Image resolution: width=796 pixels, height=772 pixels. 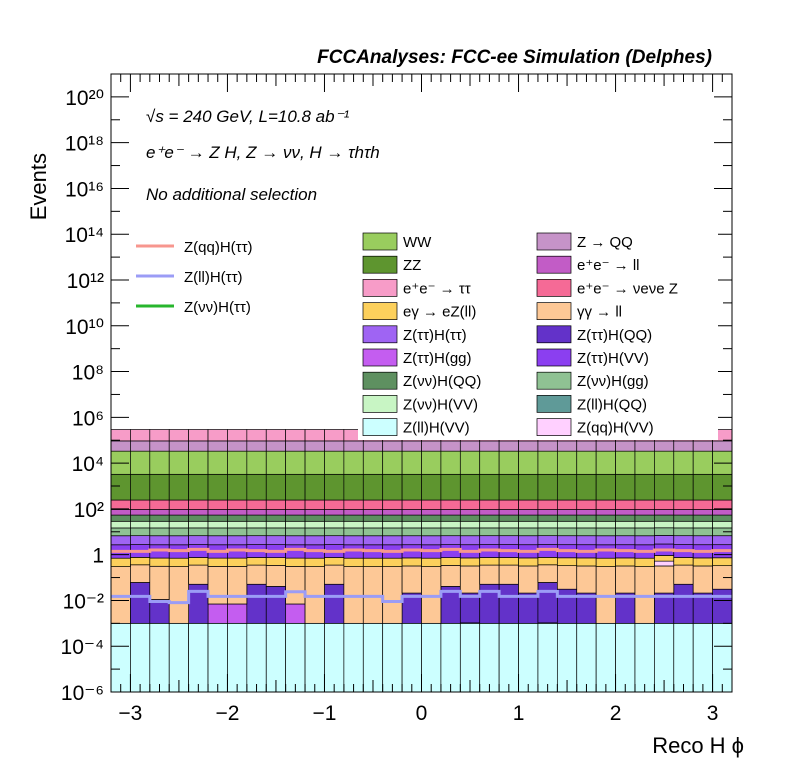 I want to click on y-tick-label: 10⁶, so click(x=88, y=418).